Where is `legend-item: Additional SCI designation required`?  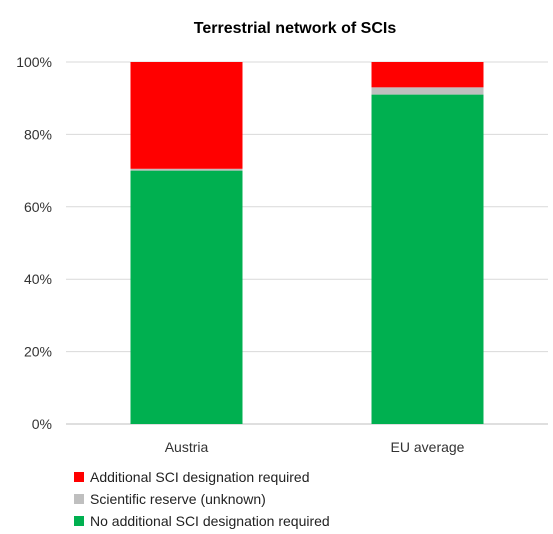
legend-item: Additional SCI designation required is located at coordinates (202, 477).